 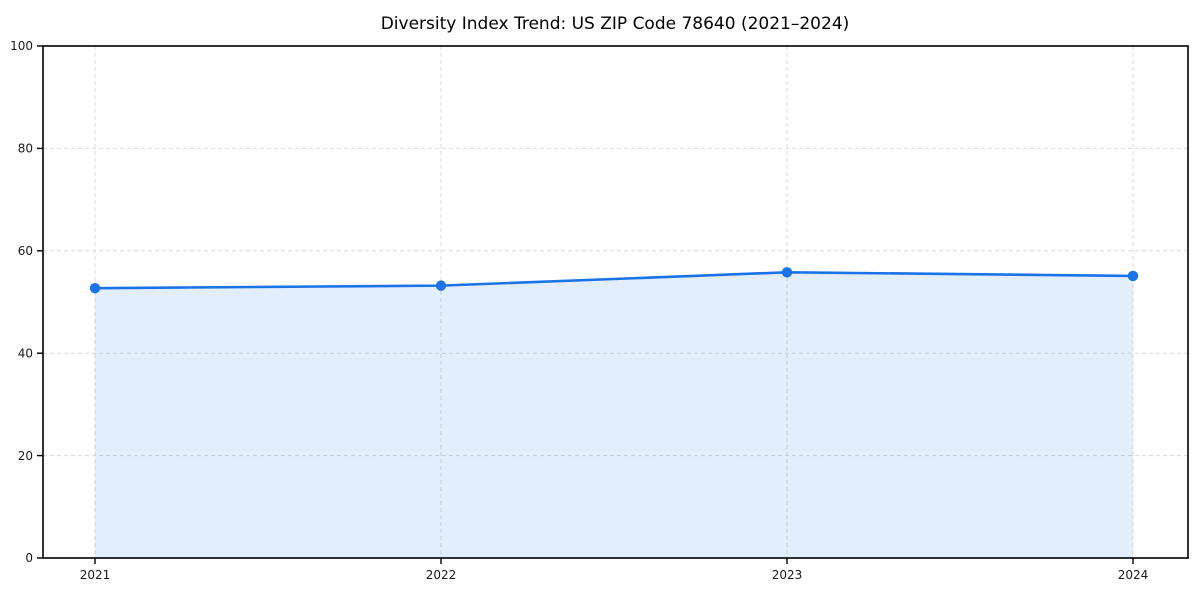 What do you see at coordinates (25, 456) in the screenshot?
I see `y-tick-label: 20` at bounding box center [25, 456].